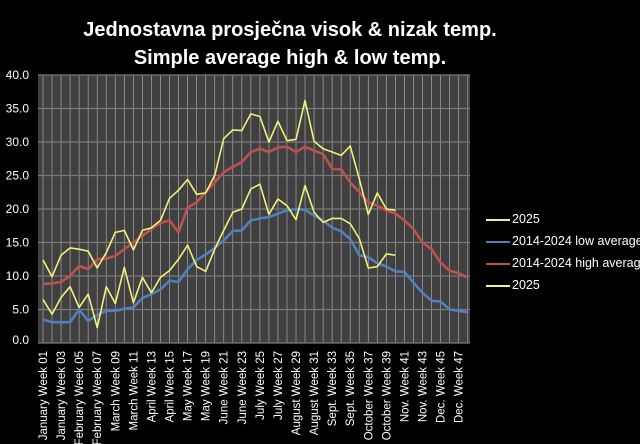 The image size is (640, 444). I want to click on x-tick-label: Dec. Week 47, so click(460, 387).